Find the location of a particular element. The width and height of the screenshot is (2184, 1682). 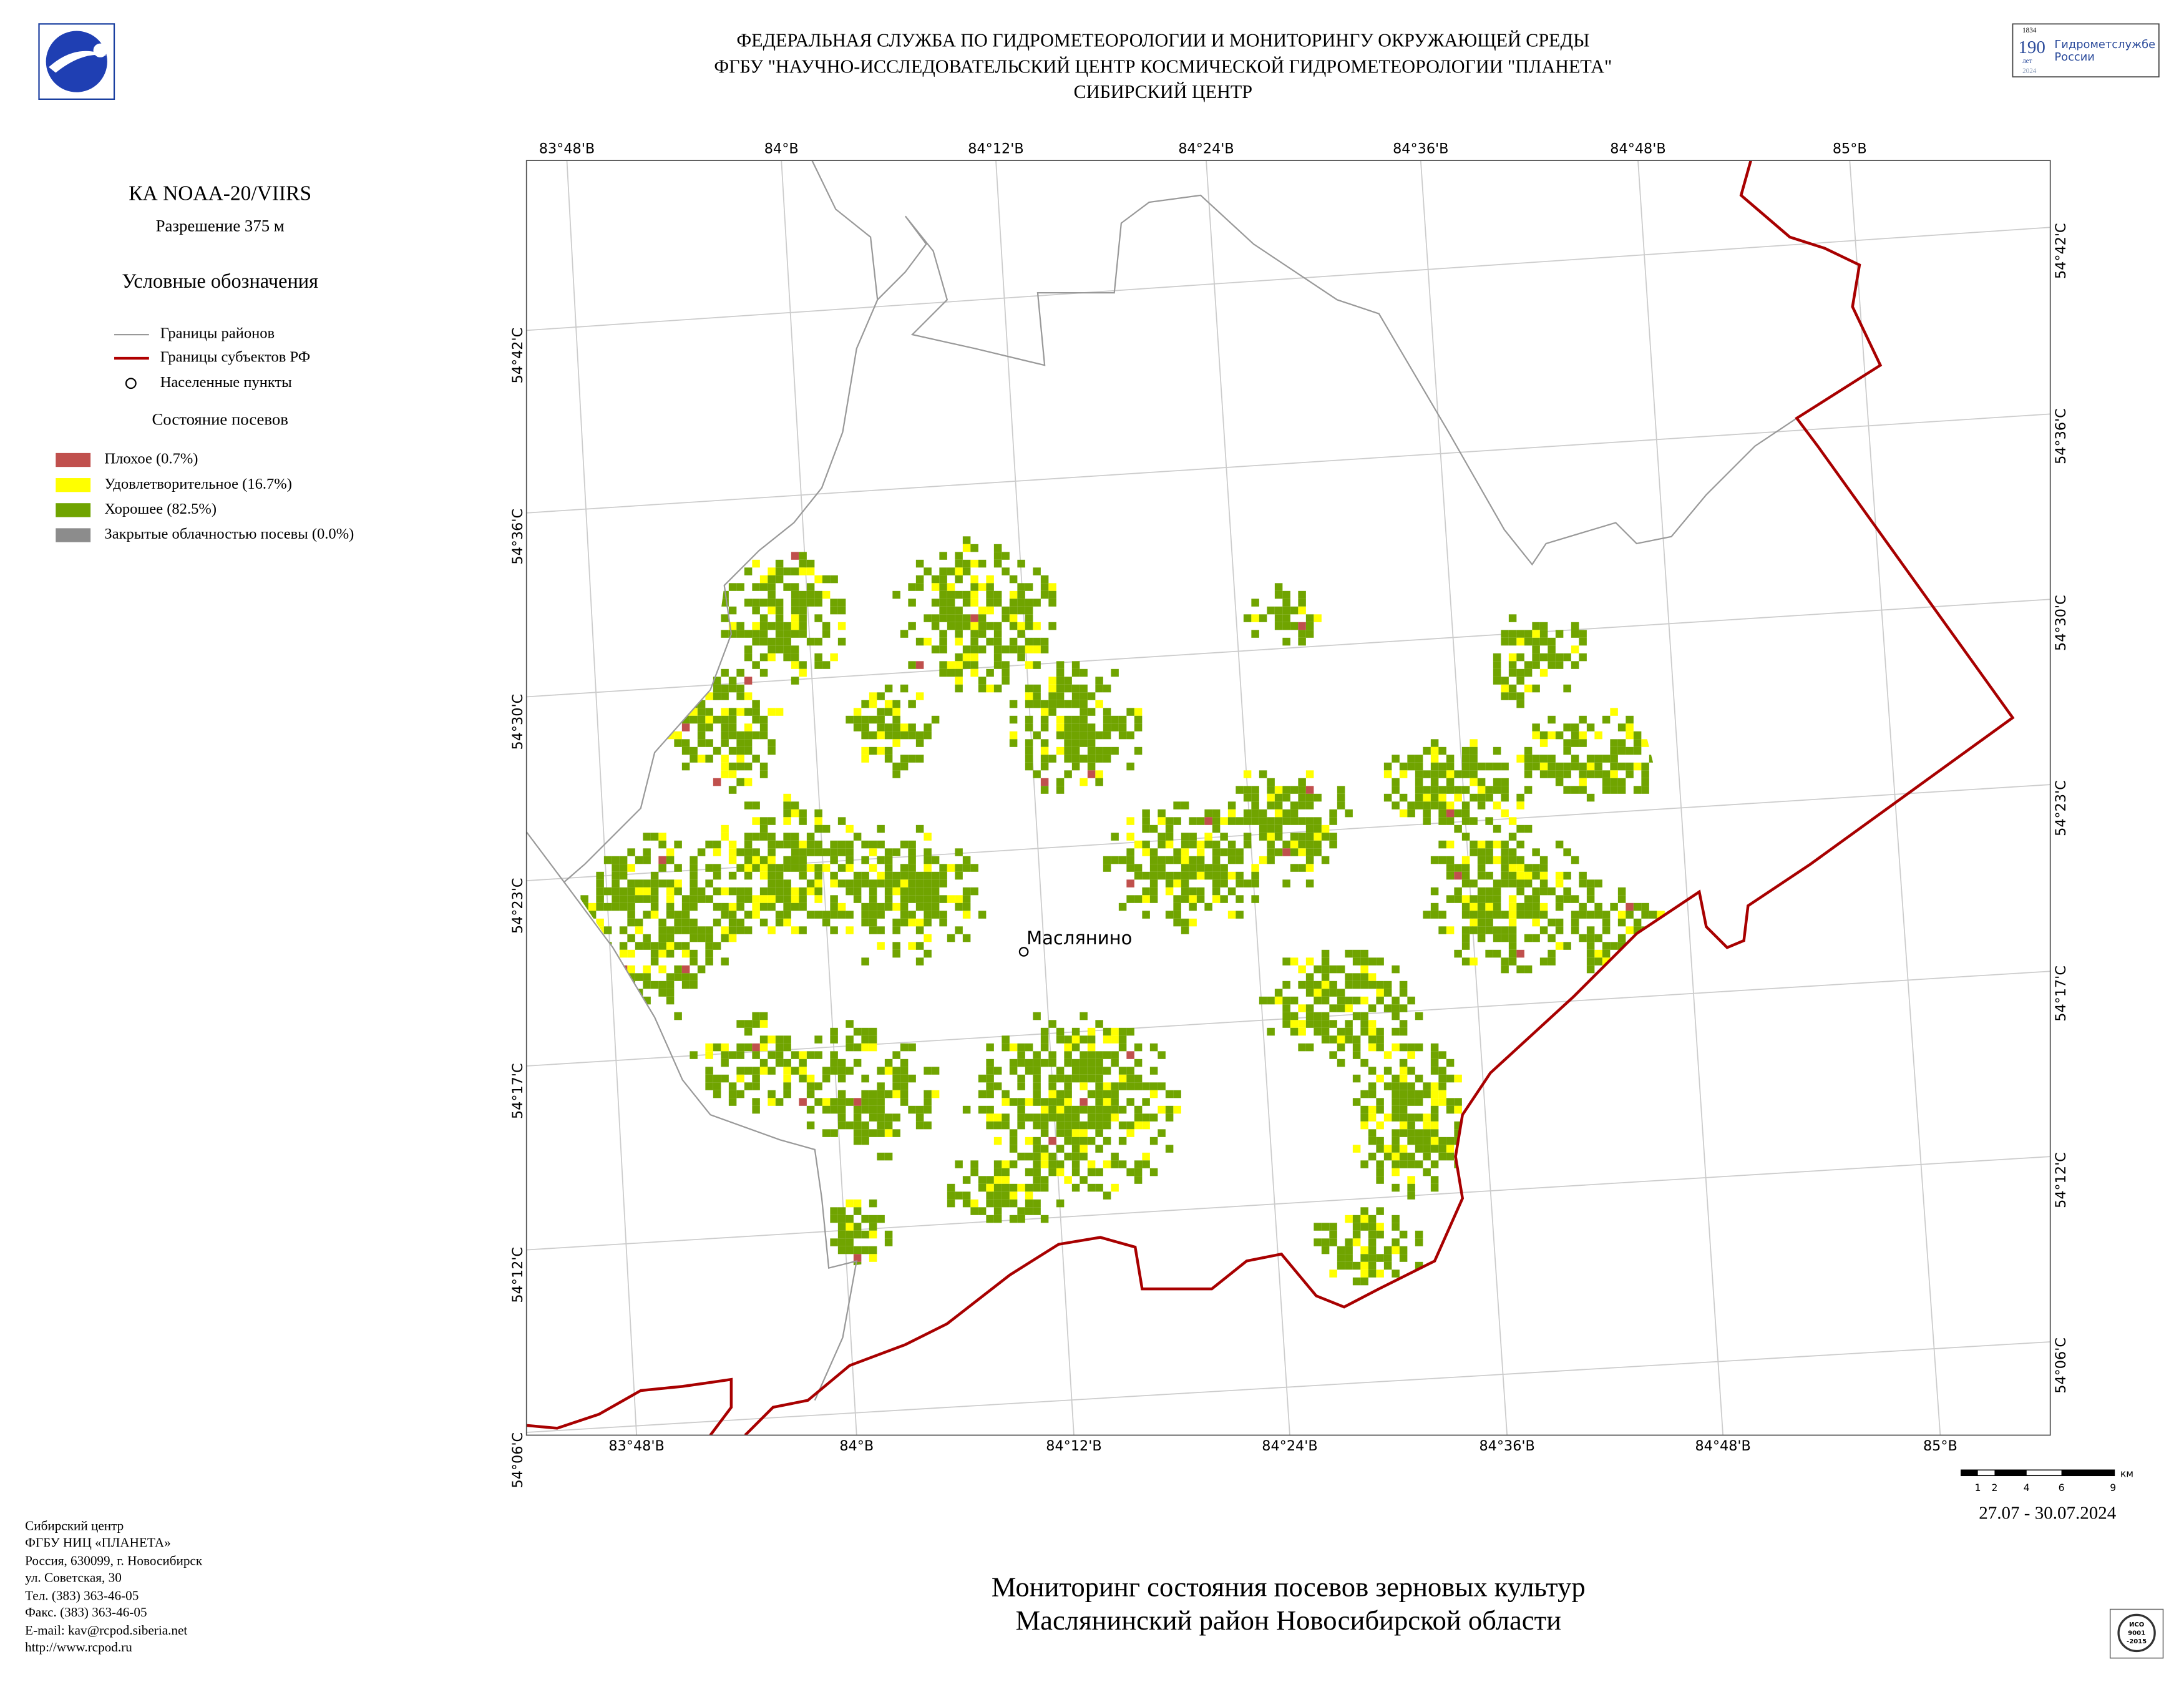

meridian-line is located at coordinates (1895, 797).